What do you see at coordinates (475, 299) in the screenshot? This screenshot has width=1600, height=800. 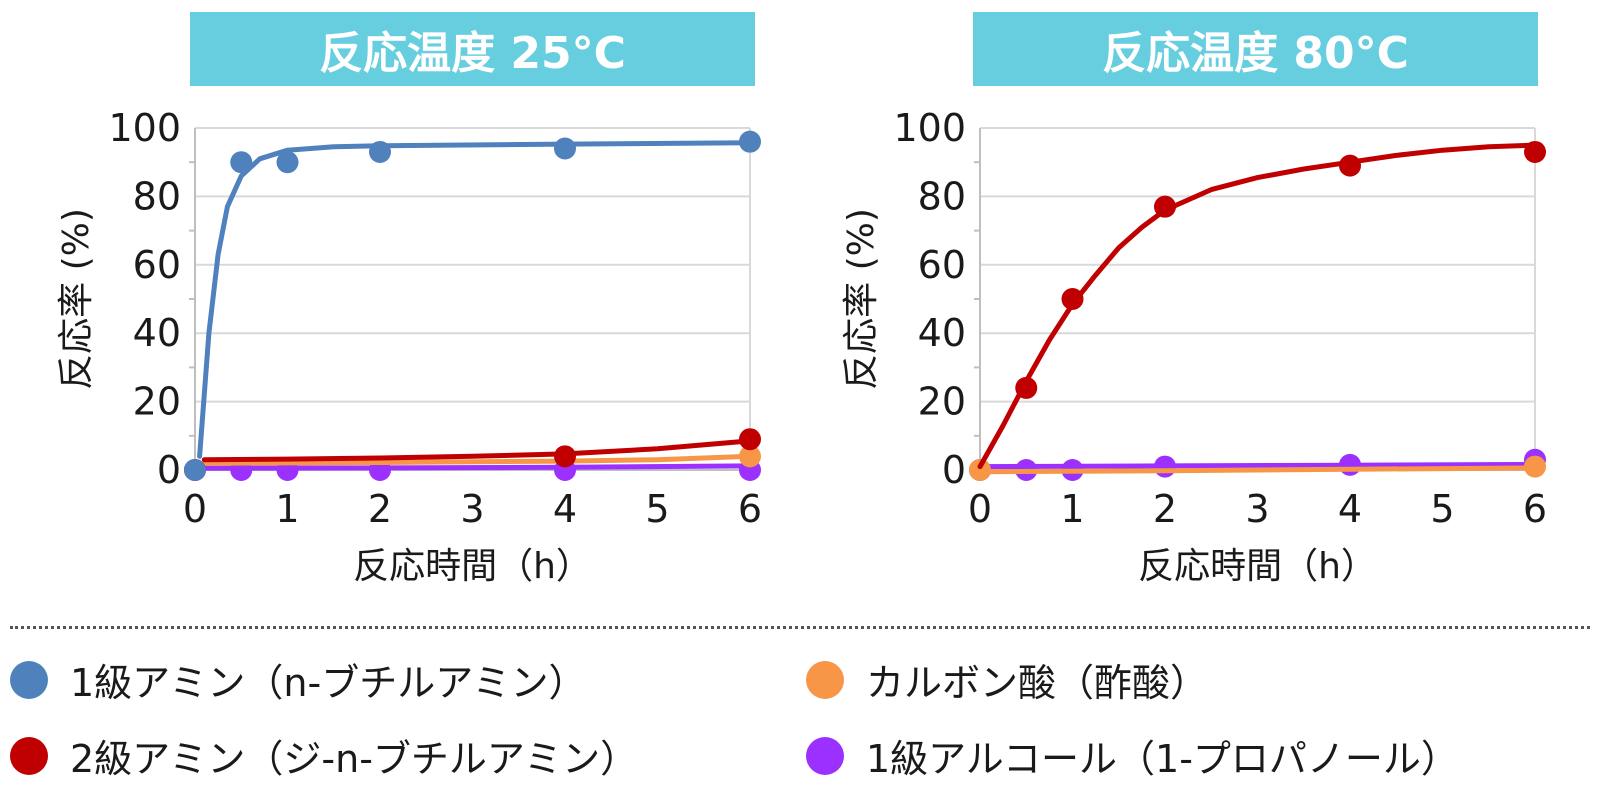 I see `trend-line-primary-amine` at bounding box center [475, 299].